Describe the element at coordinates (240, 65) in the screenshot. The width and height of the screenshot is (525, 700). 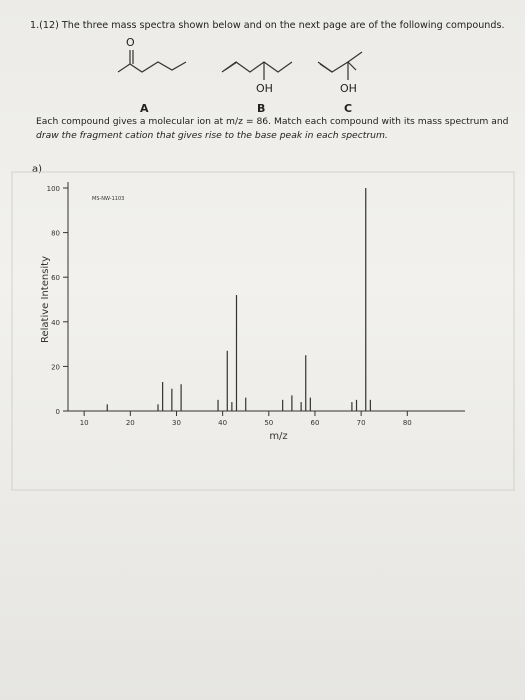
I see `structures` at that location.